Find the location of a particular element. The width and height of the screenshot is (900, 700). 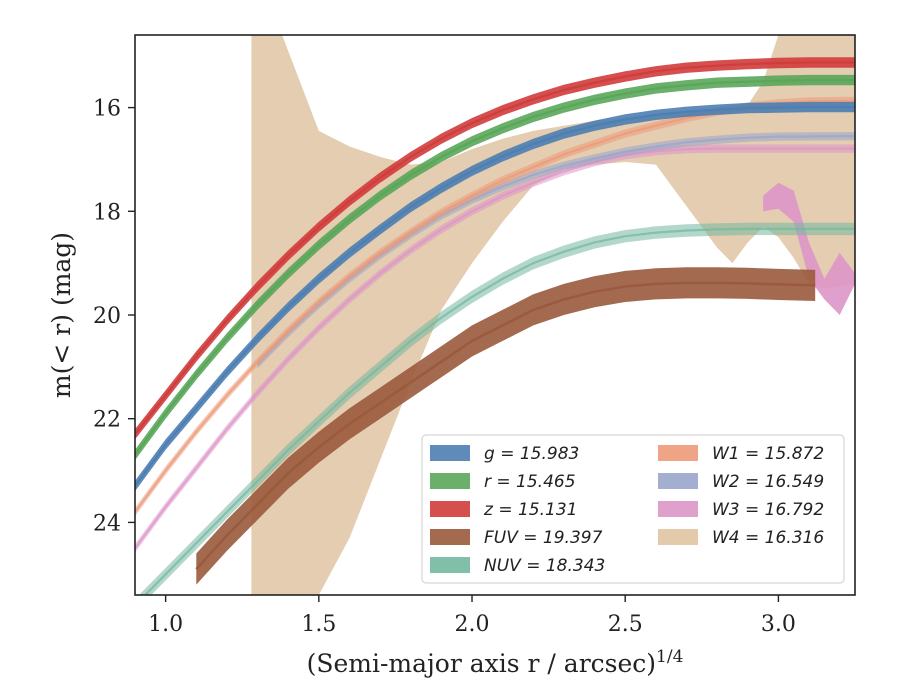

y-ticks: 16 18 20 22 24 is located at coordinates (114, 316).